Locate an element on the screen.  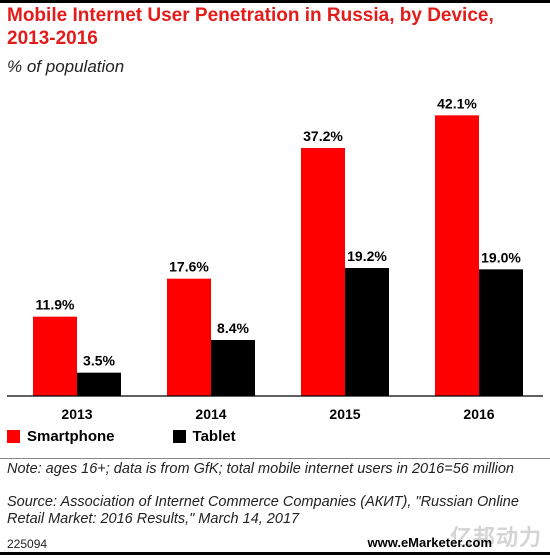
bar-smartphone-2013 is located at coordinates (55, 356).